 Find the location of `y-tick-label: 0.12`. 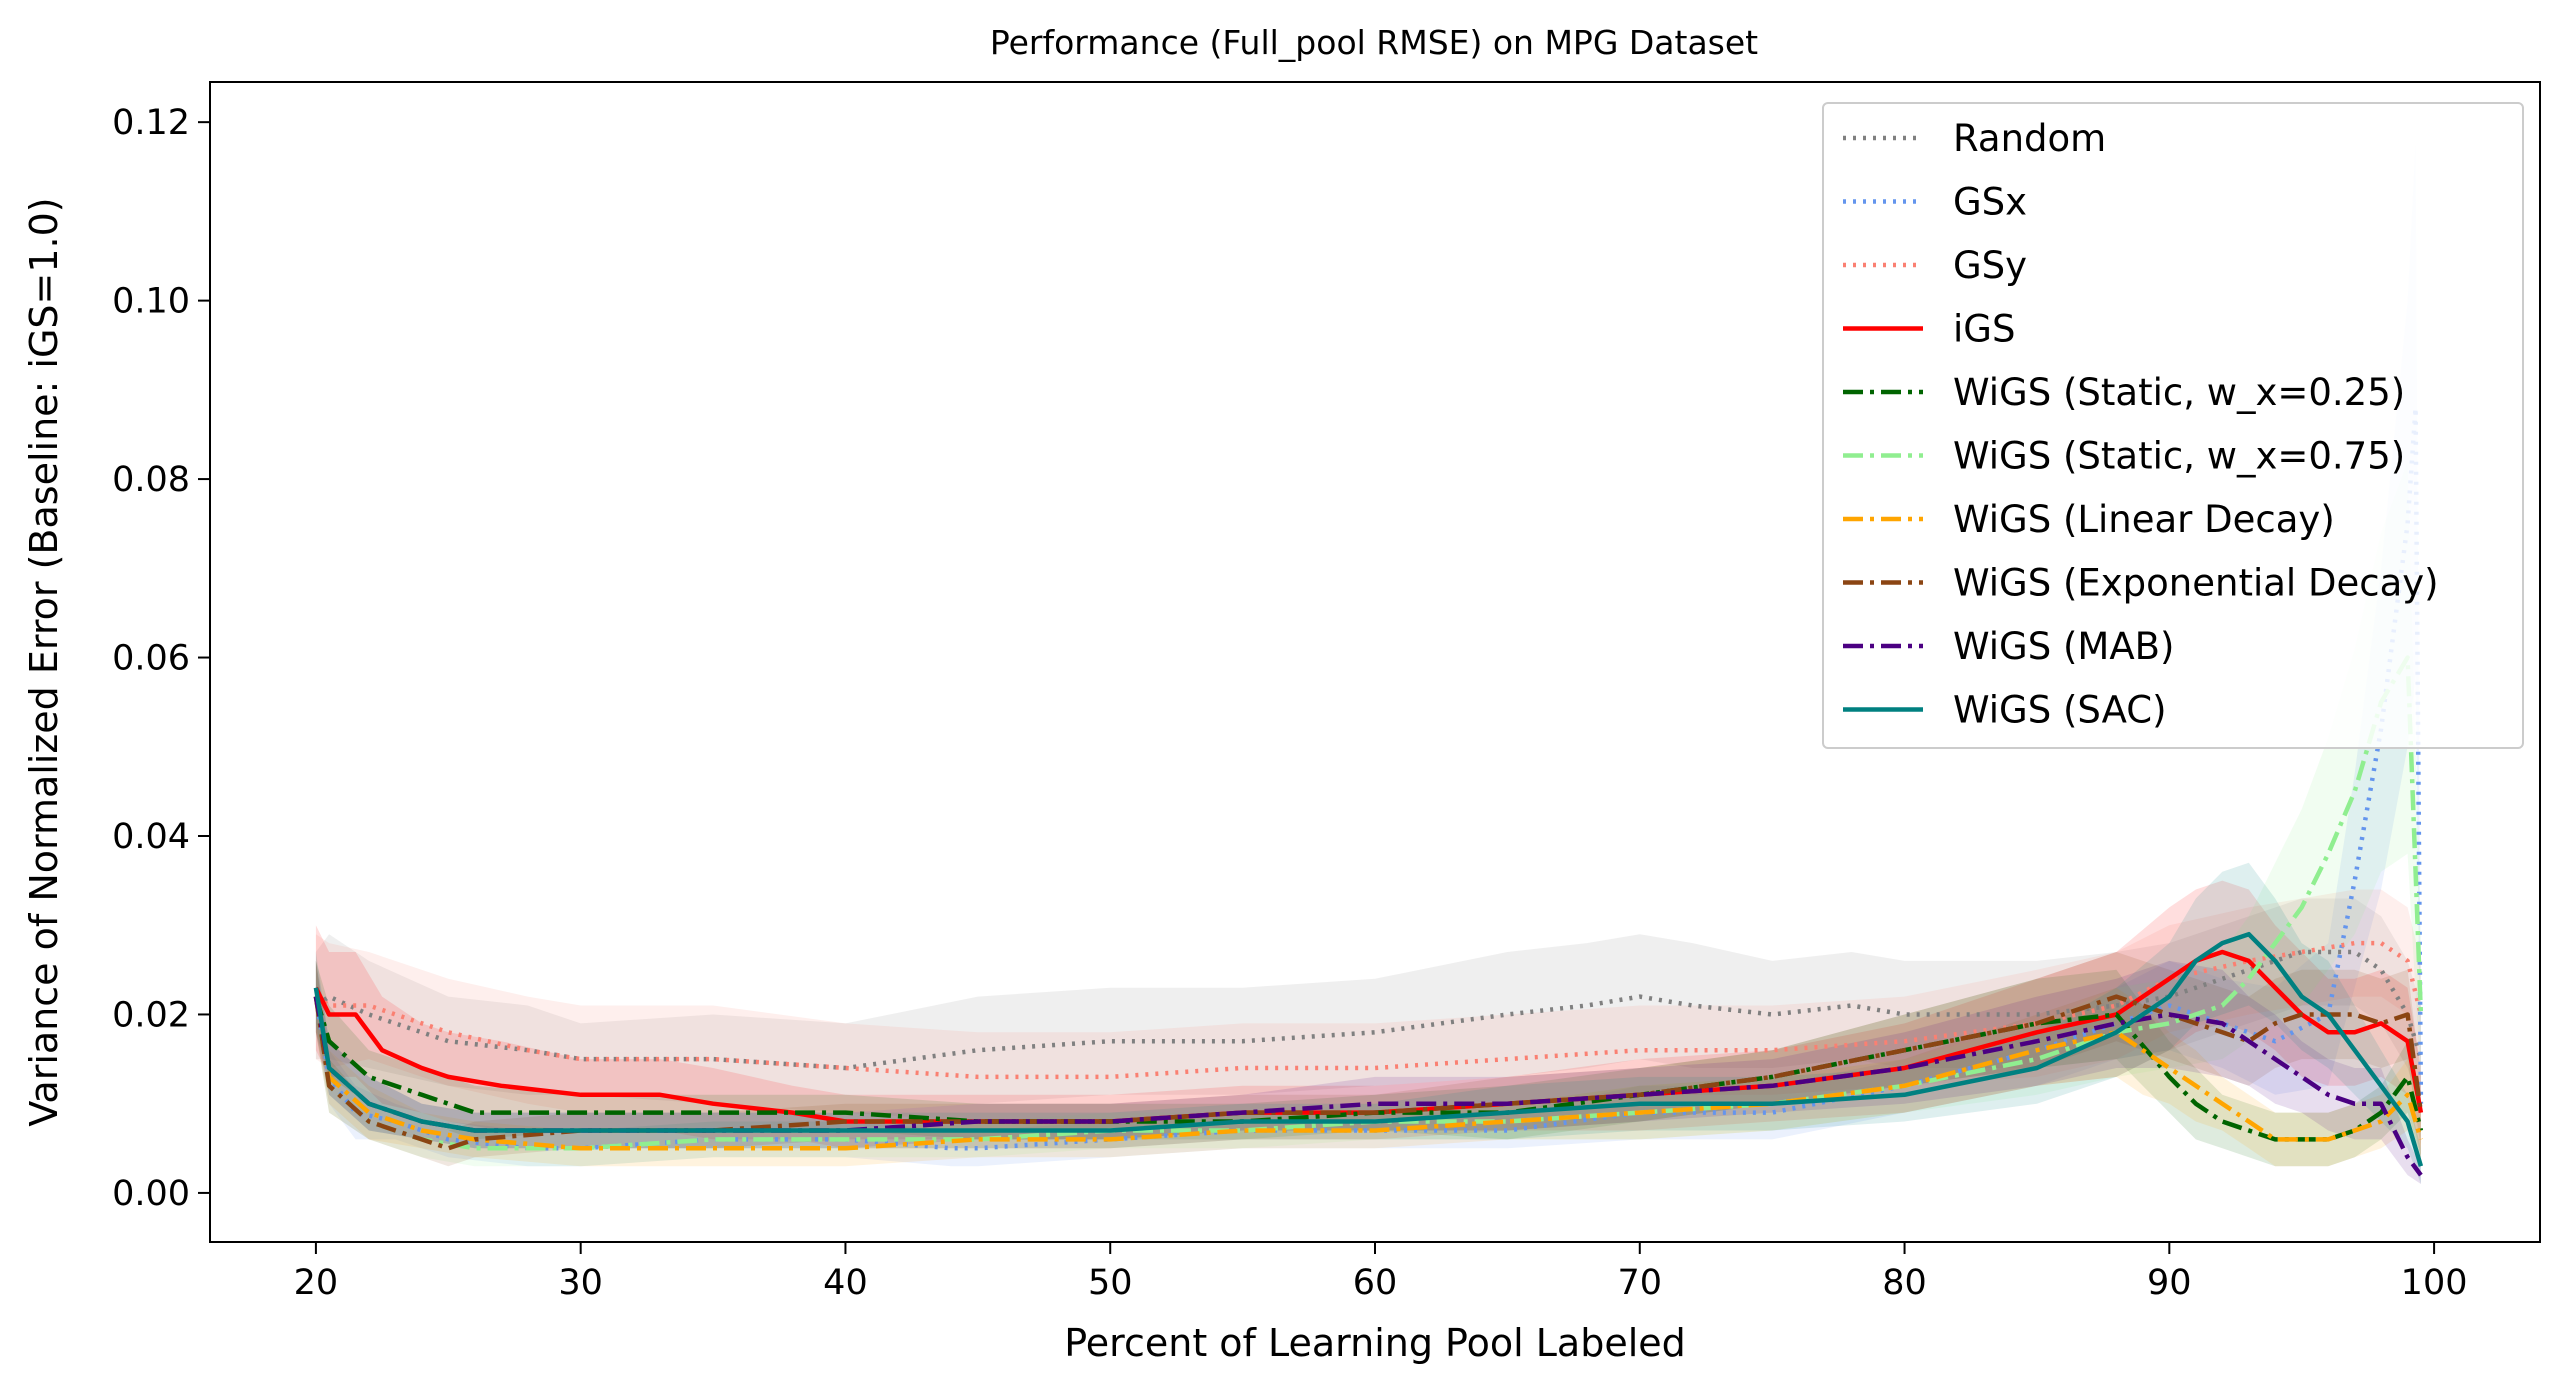

y-tick-label: 0.12 is located at coordinates (151, 123).